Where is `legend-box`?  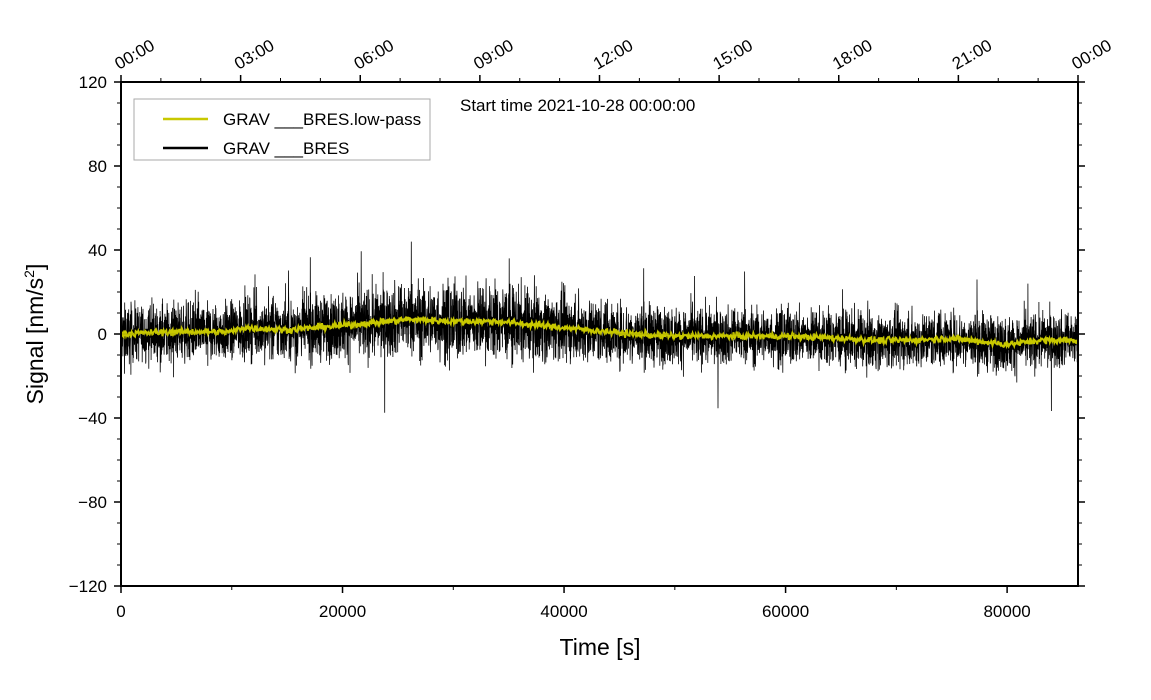
legend-box is located at coordinates (282, 129).